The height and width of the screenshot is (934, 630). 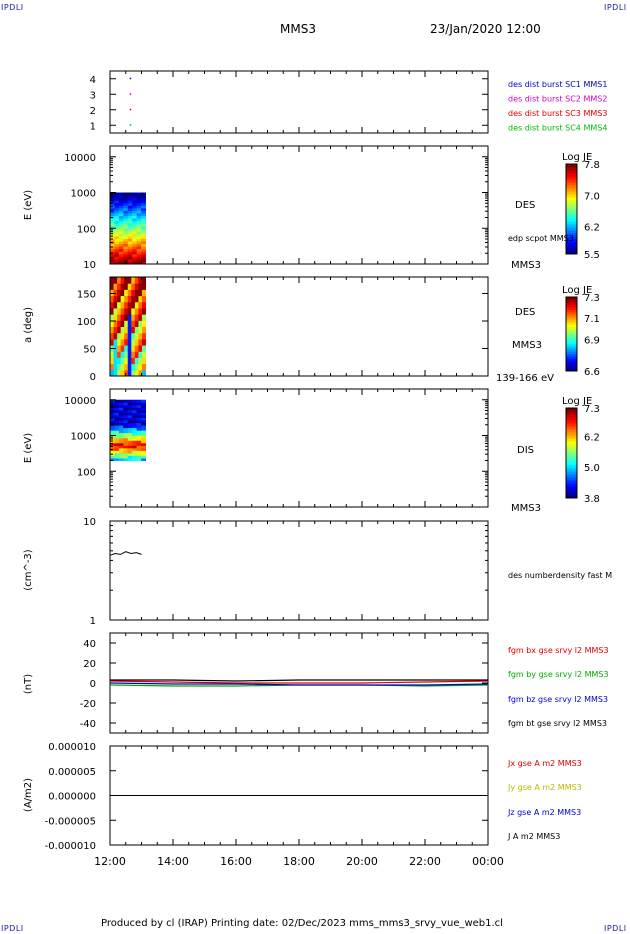 What do you see at coordinates (86, 472) in the screenshot?
I see `y-tick-label: 100` at bounding box center [86, 472].